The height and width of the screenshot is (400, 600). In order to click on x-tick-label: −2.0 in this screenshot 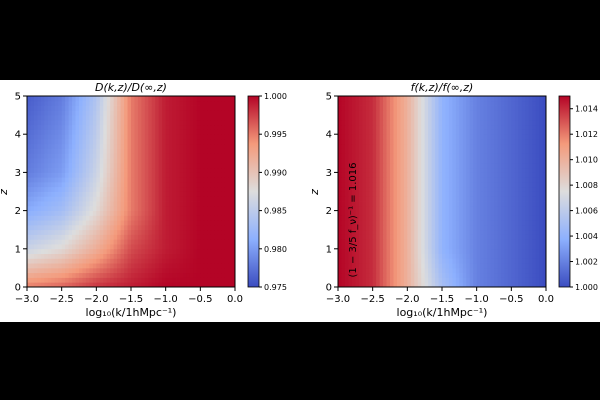, I will do `click(96, 299)`.